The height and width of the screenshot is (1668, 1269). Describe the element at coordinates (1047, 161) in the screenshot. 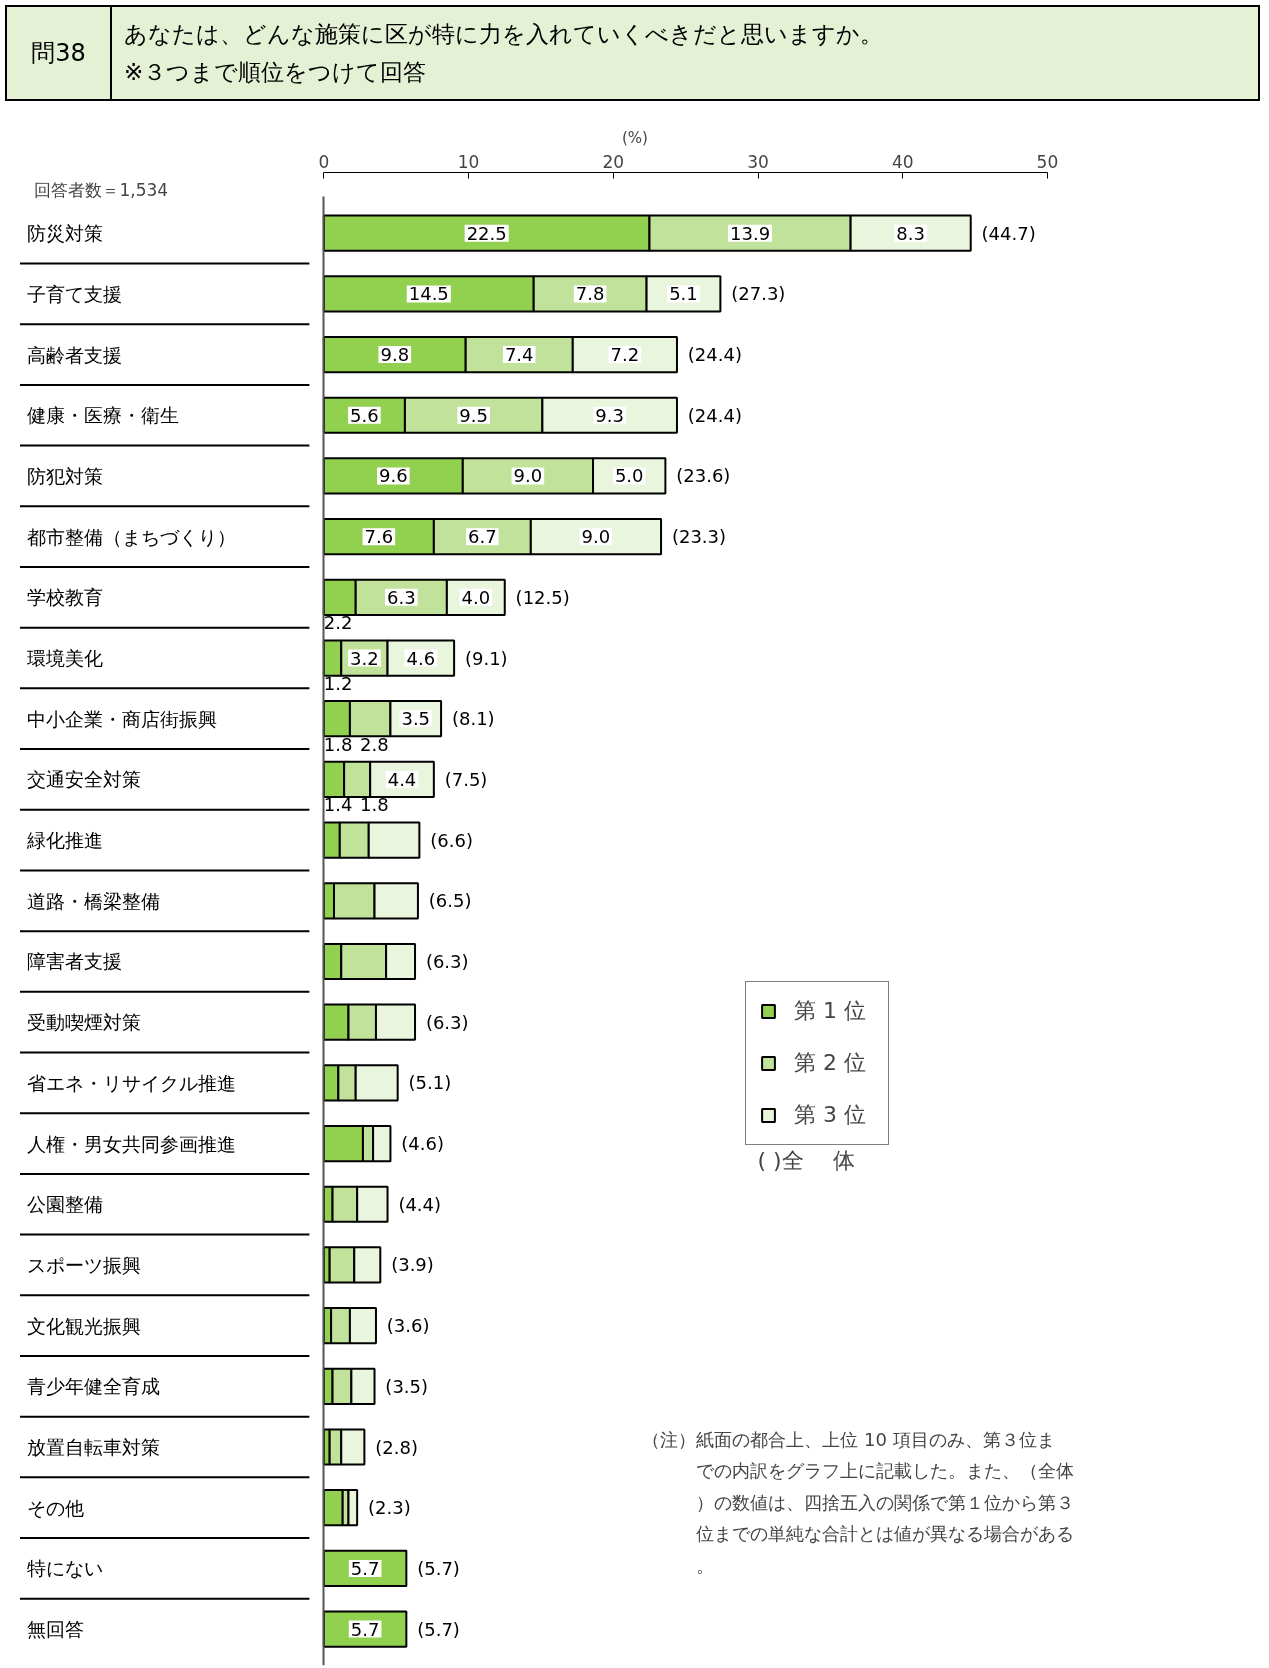

I see `x-tick-label: 50` at that location.